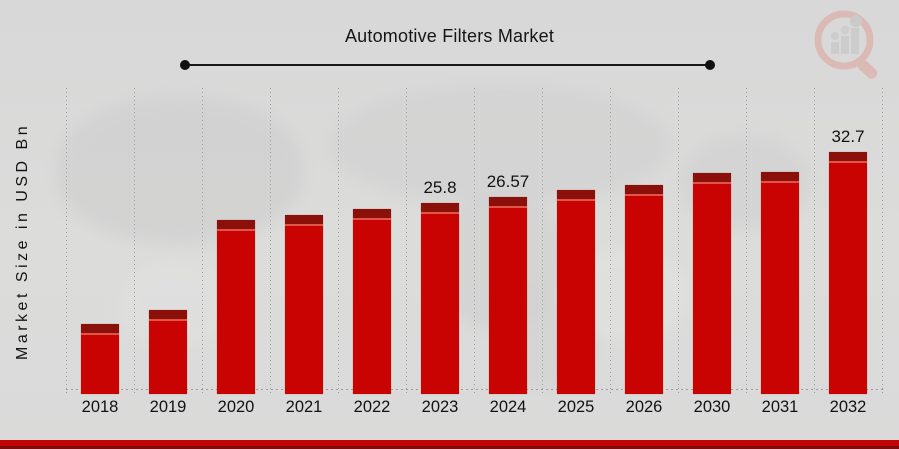 This screenshot has height=449, width=899. I want to click on bar-2023, so click(440, 298).